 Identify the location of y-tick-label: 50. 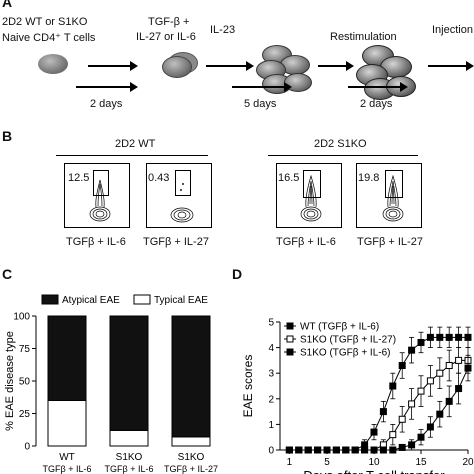
(25, 382).